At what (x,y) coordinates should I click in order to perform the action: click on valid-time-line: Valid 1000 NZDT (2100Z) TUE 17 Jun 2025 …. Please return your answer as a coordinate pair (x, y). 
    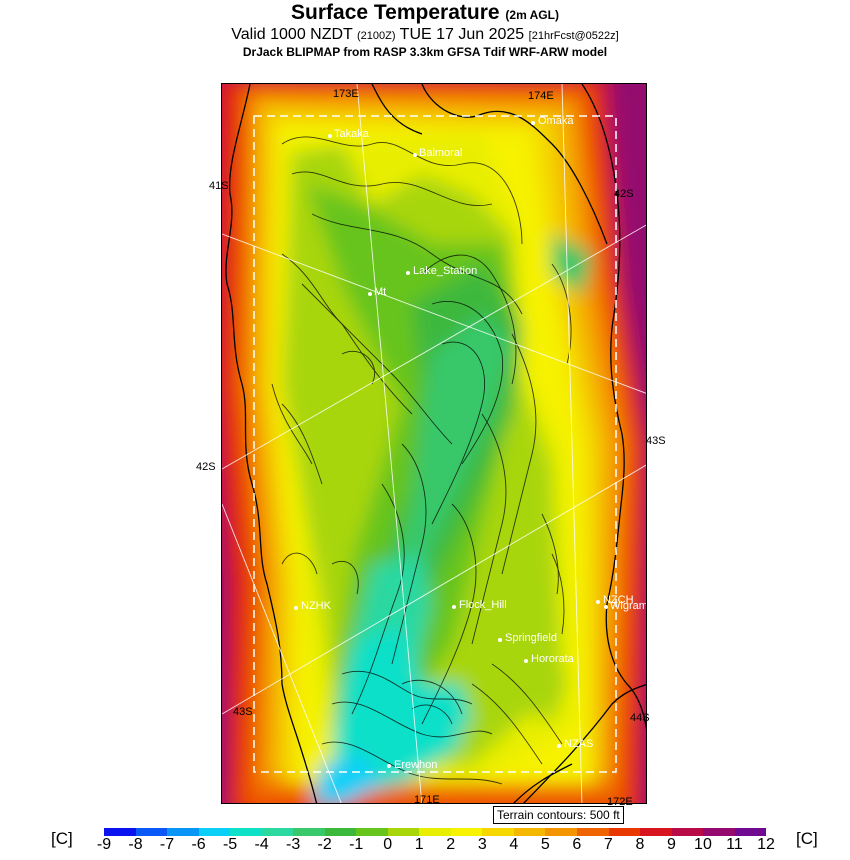
    Looking at the image, I should click on (425, 35).